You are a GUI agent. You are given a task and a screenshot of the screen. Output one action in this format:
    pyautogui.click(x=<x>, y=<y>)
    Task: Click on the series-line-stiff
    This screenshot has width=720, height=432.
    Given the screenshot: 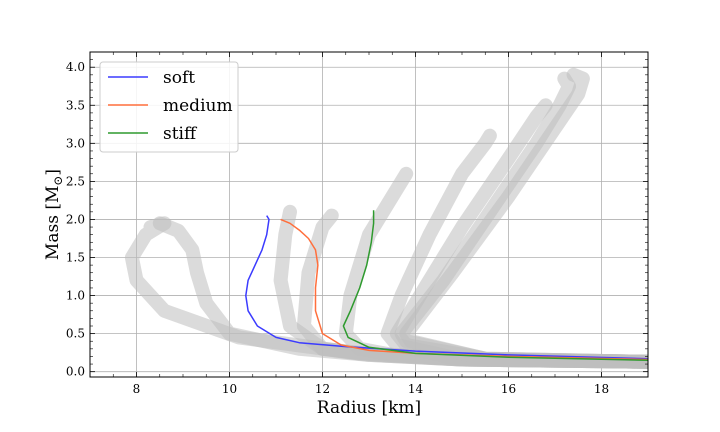 What is the action you would take?
    pyautogui.click(x=495, y=286)
    